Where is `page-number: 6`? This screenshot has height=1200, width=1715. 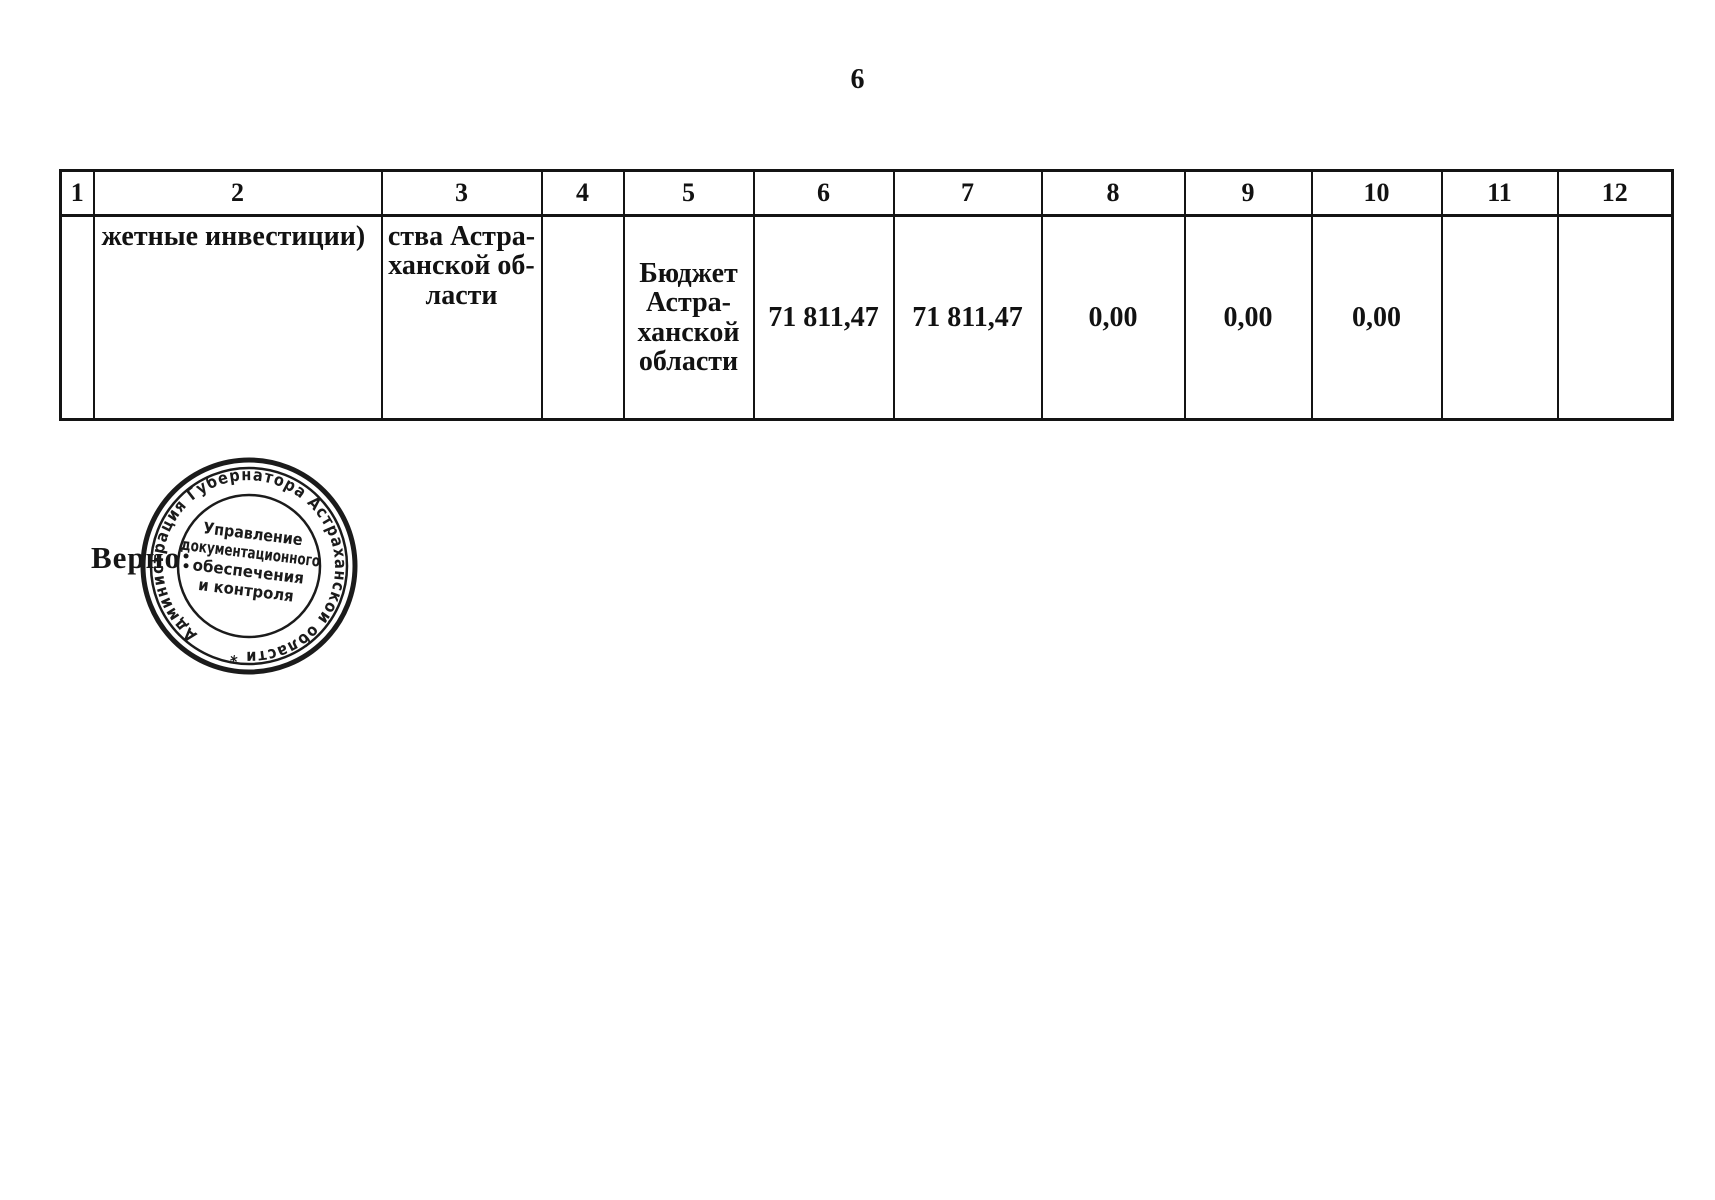
page-number: 6 is located at coordinates (857, 79).